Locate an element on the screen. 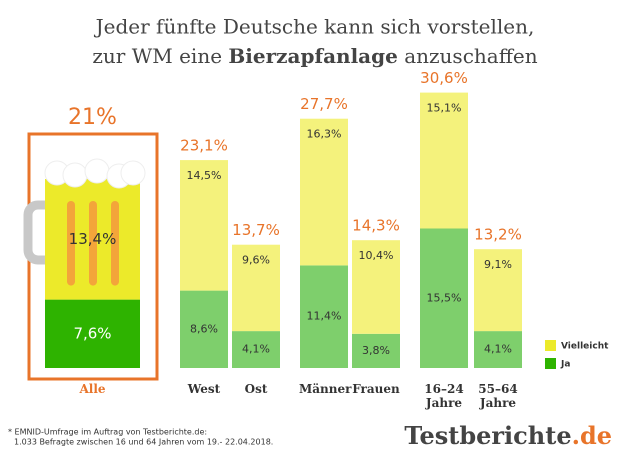 This screenshot has height=460, width=630. total-label: 30,6% is located at coordinates (444, 78).